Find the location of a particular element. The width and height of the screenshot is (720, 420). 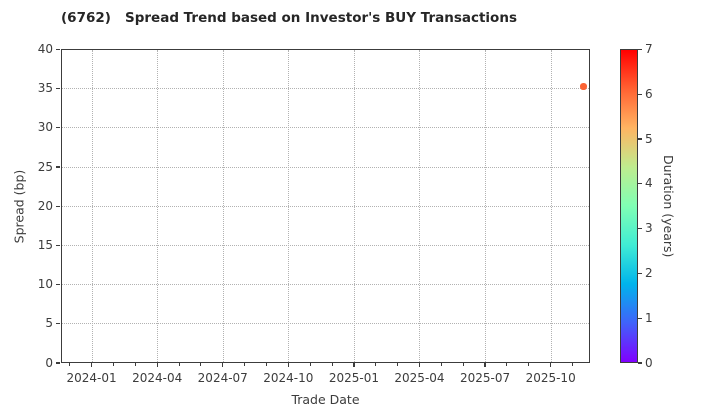

colorbar-label: Duration (years) is located at coordinates (668, 206).